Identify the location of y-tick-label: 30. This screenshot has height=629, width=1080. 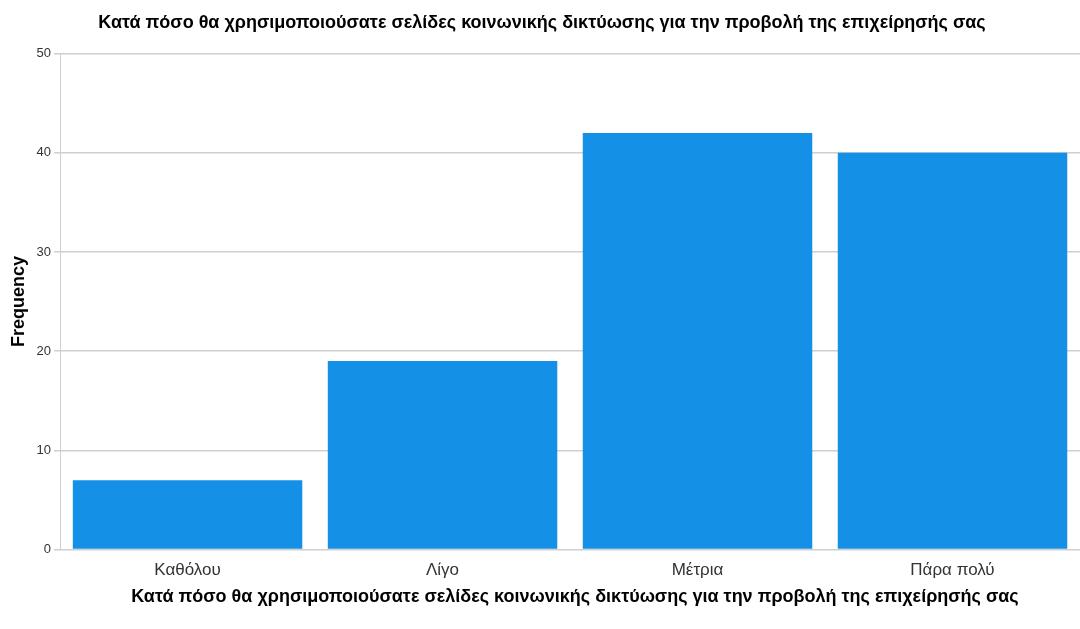
(44, 251).